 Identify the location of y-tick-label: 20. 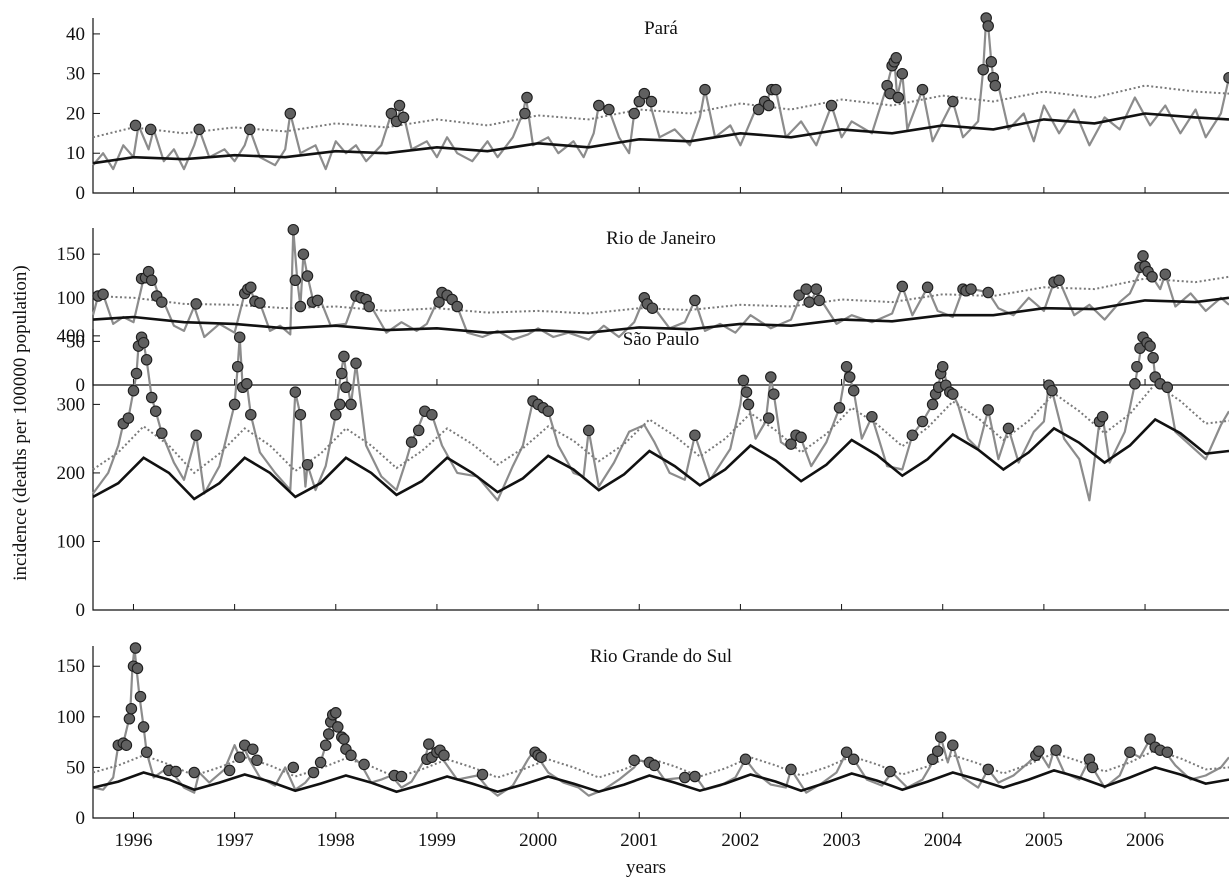
(75, 113).